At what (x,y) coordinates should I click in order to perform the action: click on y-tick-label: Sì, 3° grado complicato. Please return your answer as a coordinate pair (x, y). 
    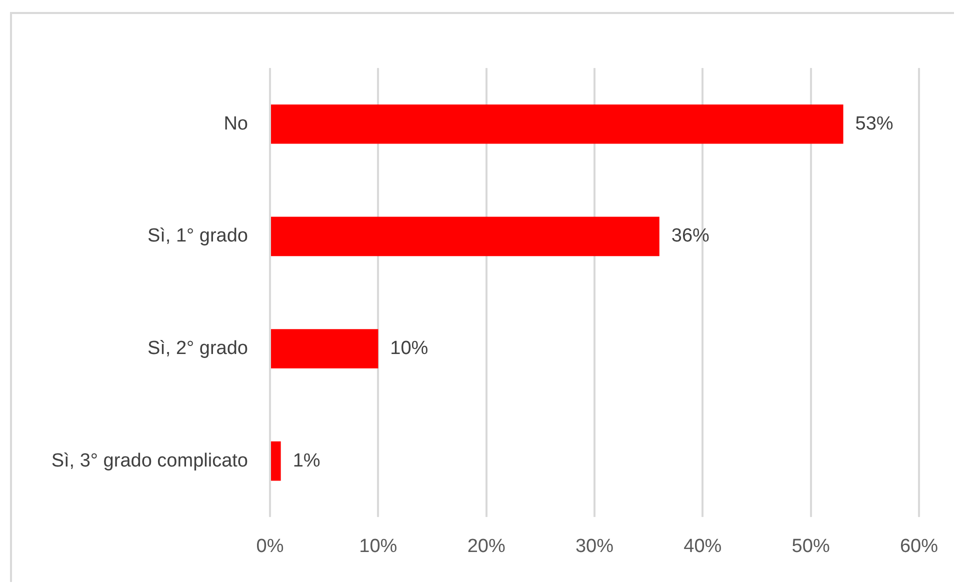
    Looking at the image, I should click on (149, 461).